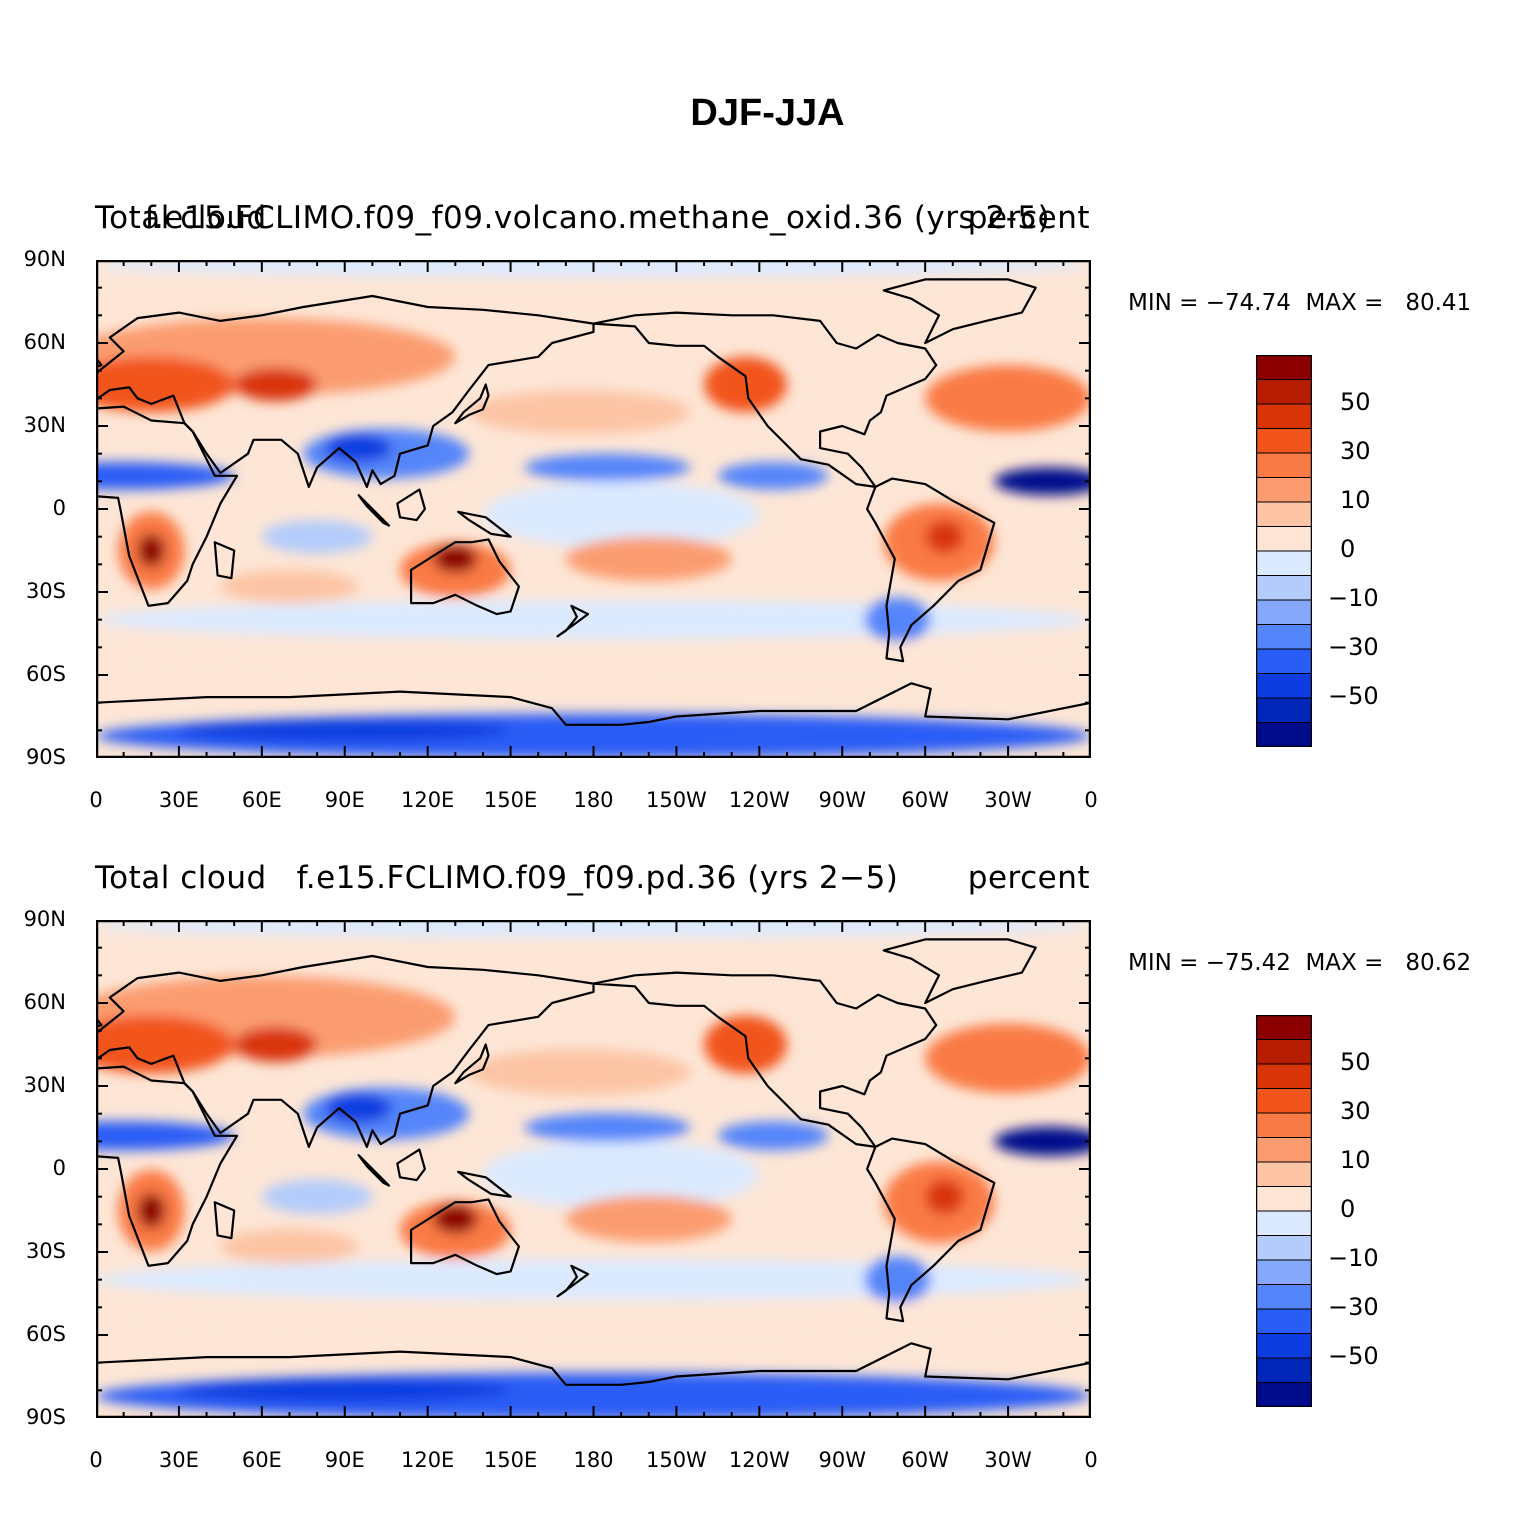 The image size is (1535, 1535). Describe the element at coordinates (1091, 1460) in the screenshot. I see `lon-tick-label: 0` at that location.